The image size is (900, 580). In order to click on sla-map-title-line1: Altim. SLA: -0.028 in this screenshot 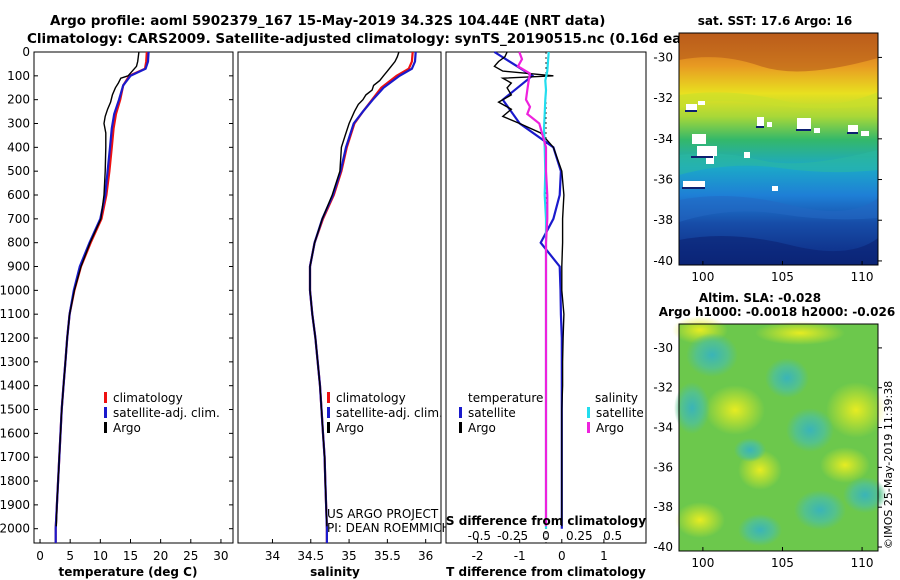, I will do `click(760, 298)`.